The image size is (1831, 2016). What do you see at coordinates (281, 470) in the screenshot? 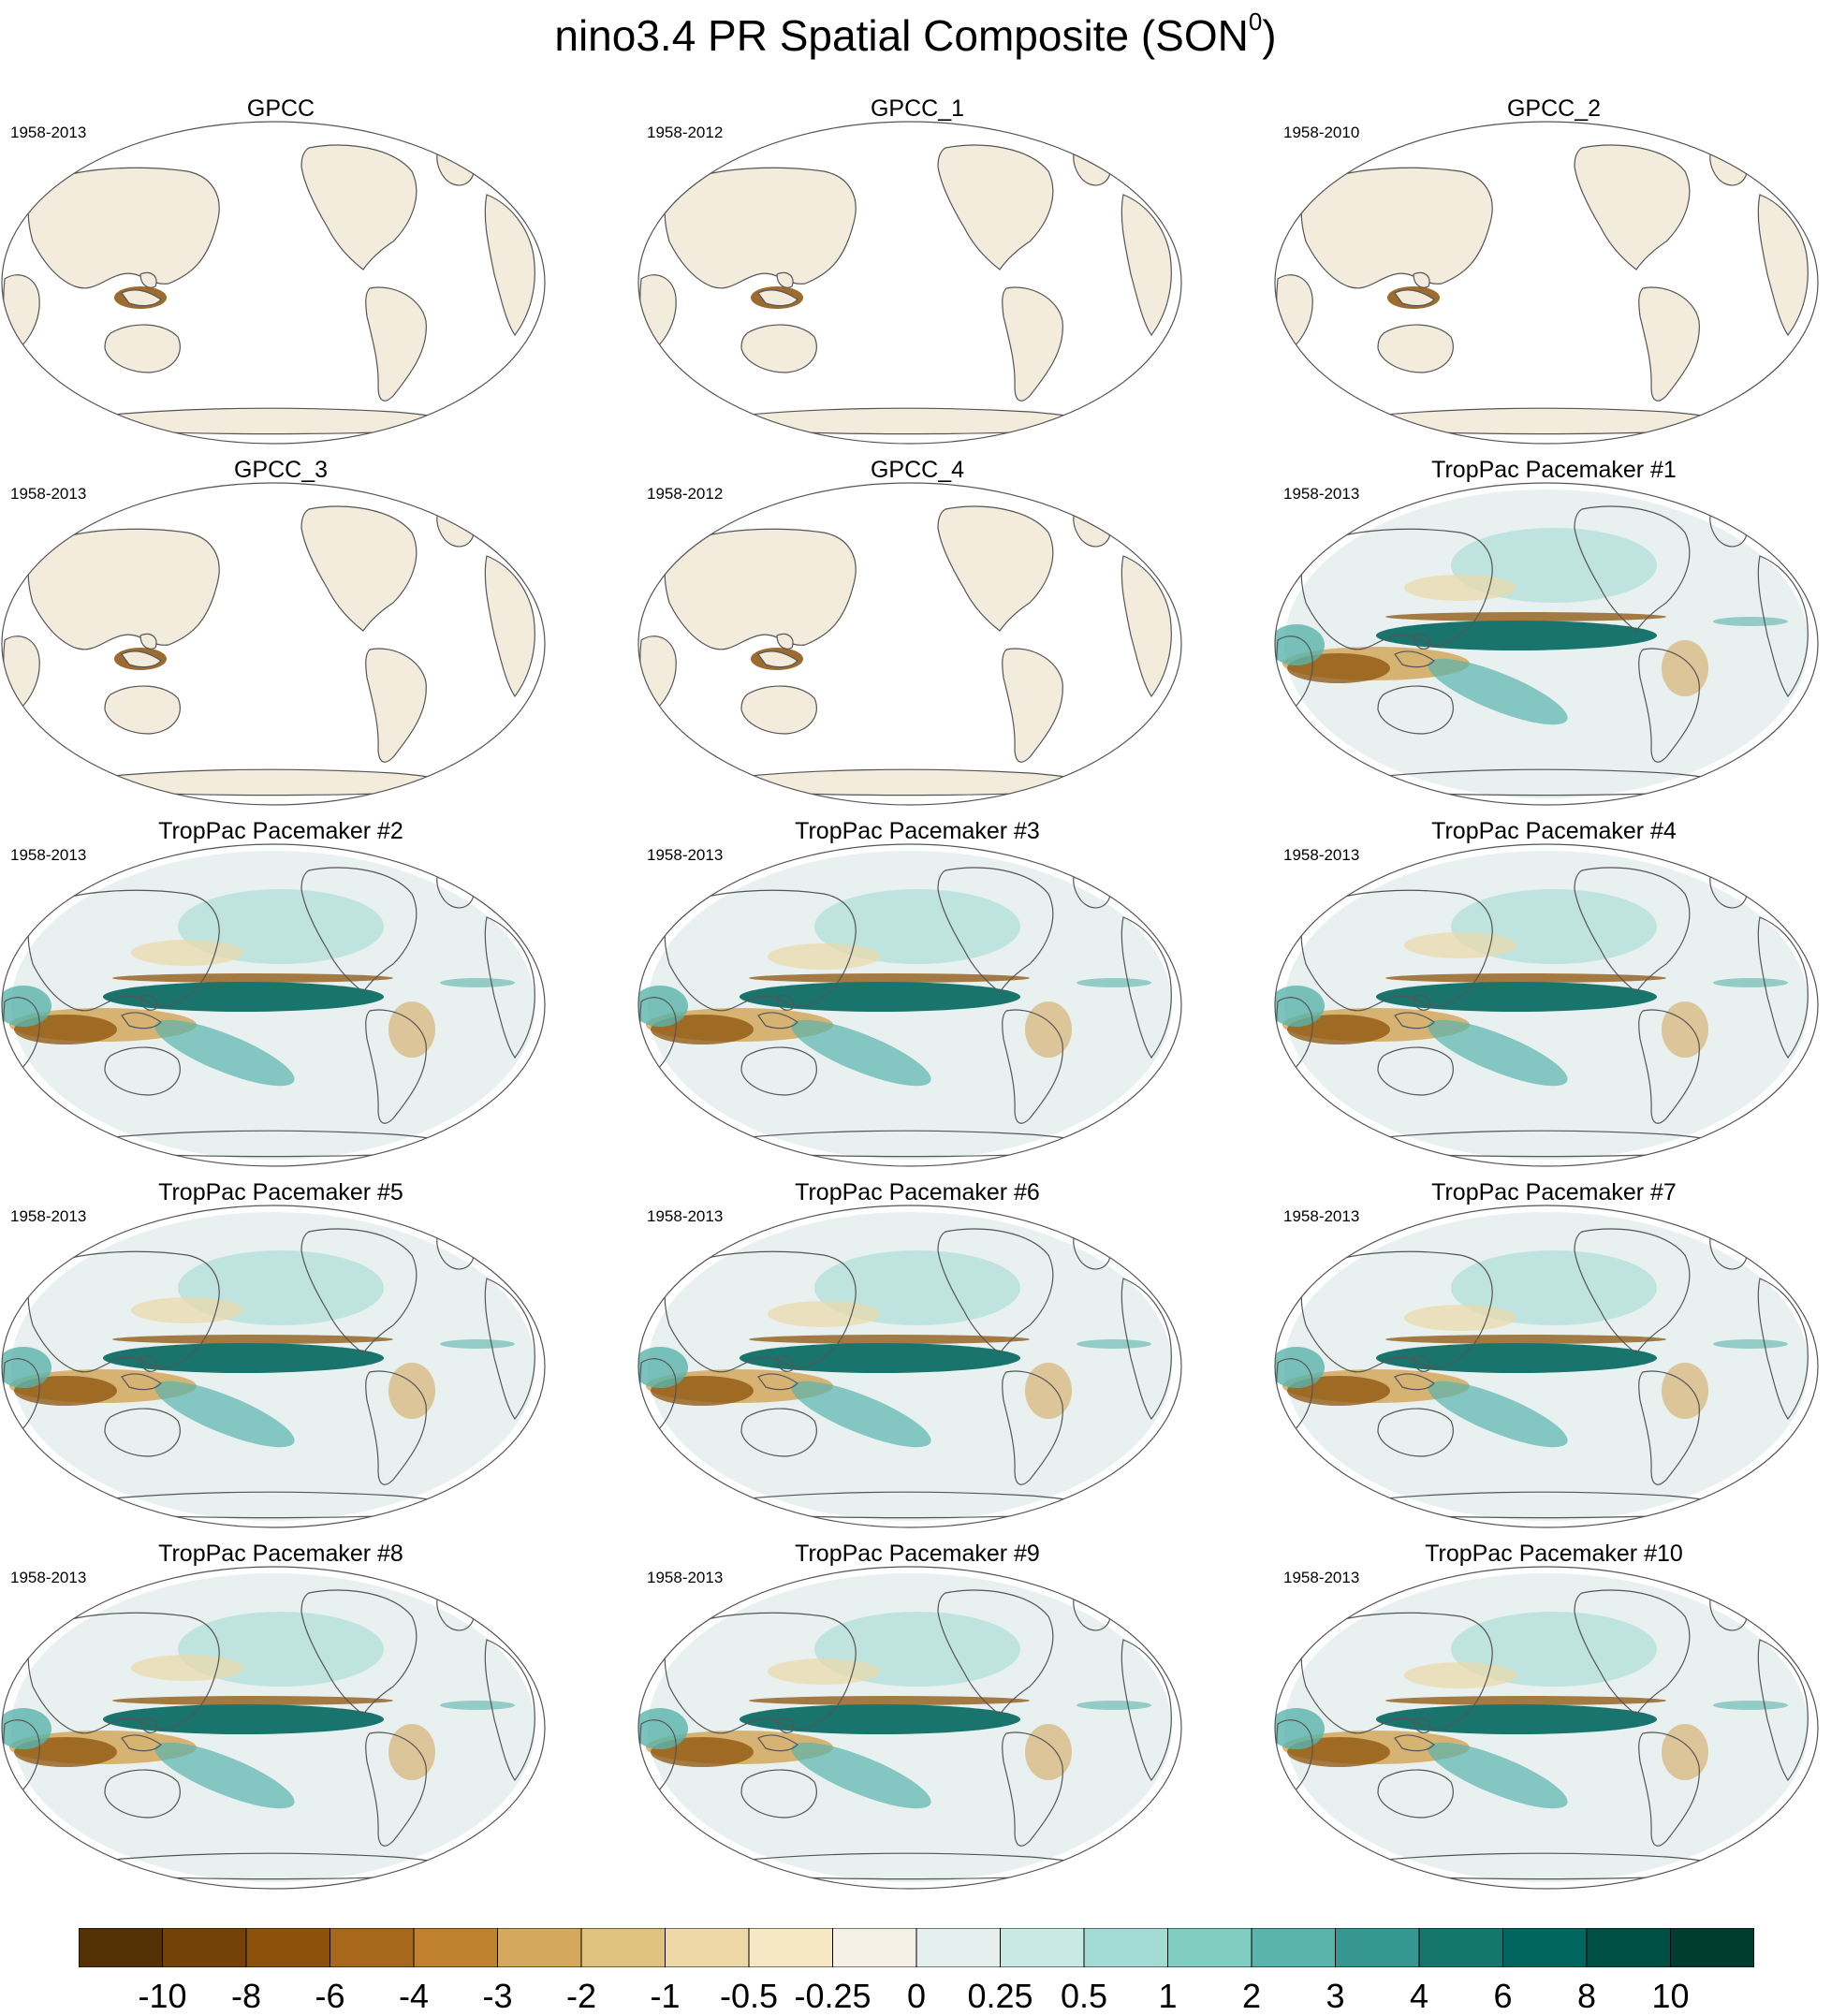
I see `panel-title: GPCC_3` at bounding box center [281, 470].